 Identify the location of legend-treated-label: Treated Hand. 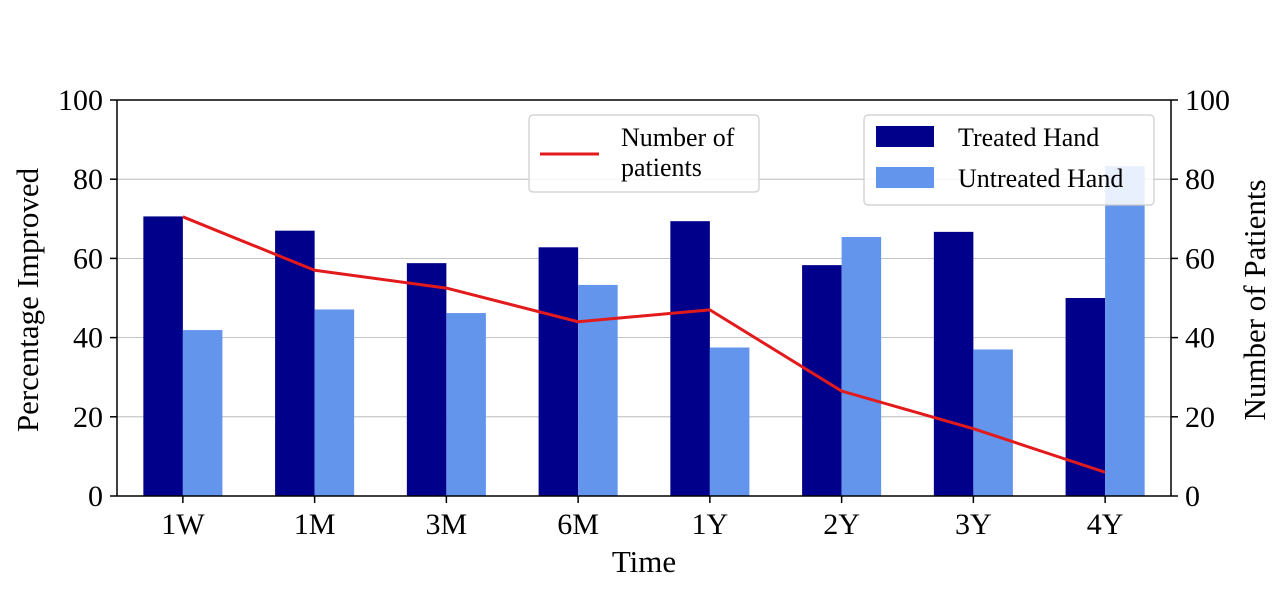
(1028, 137).